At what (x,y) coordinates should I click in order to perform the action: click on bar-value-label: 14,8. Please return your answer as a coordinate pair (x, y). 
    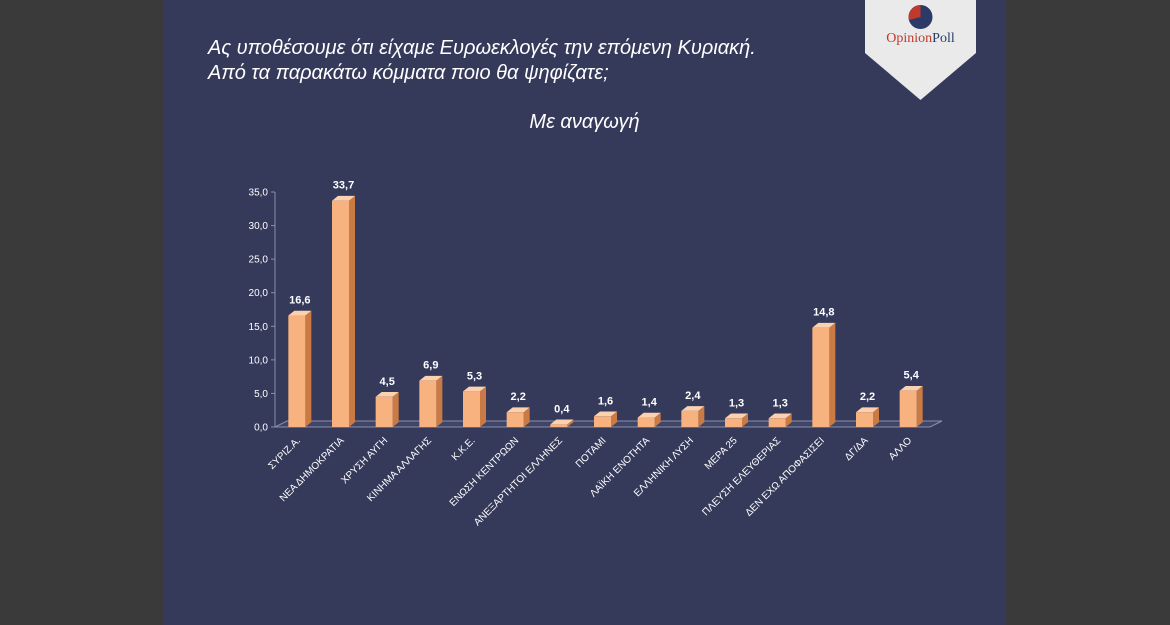
    Looking at the image, I should click on (823, 313).